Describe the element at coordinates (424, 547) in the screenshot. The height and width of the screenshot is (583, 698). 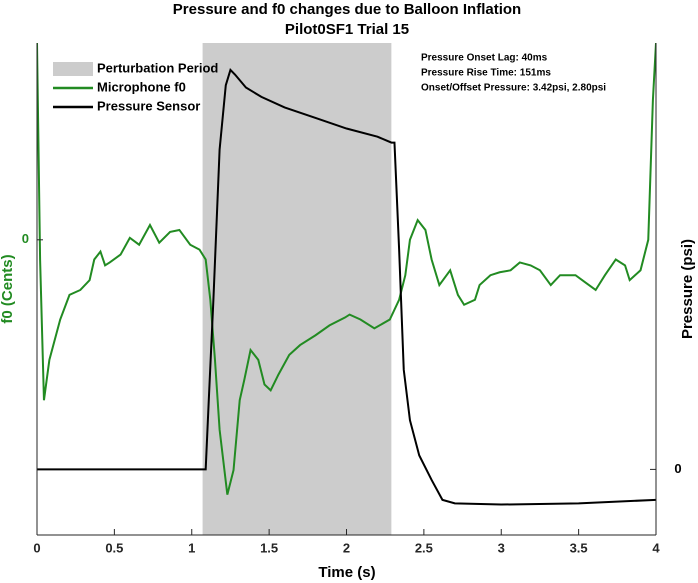
I see `x-tick-label: 2.5` at that location.